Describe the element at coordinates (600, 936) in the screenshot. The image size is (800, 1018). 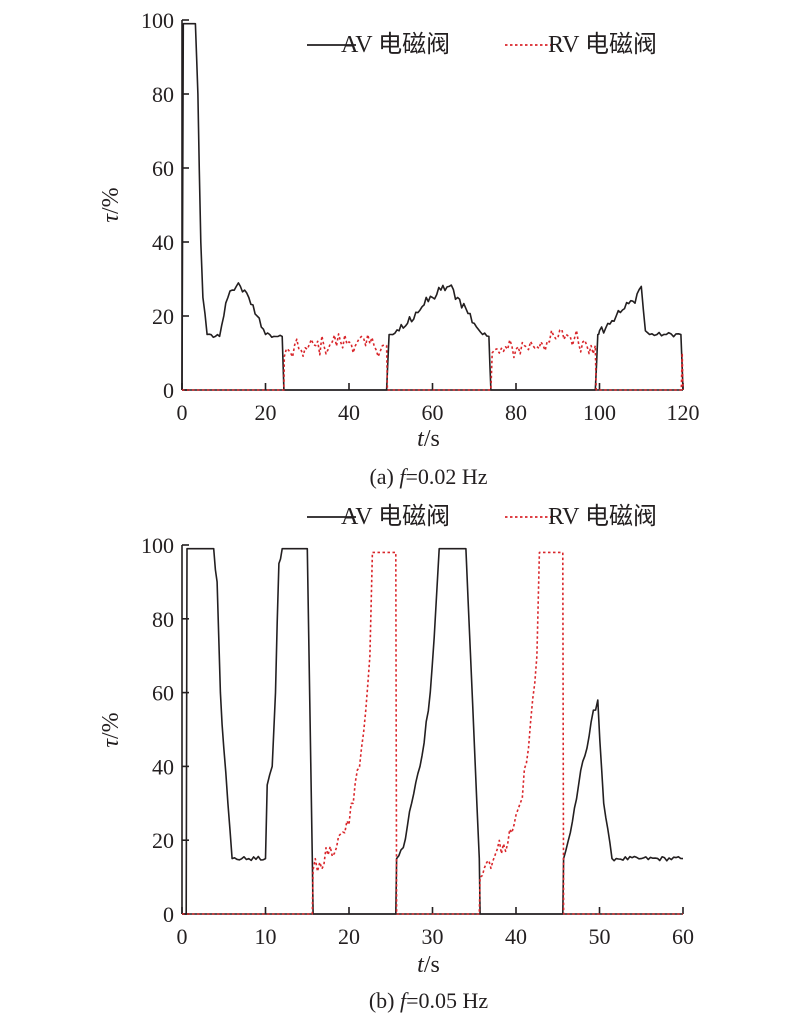
I see `x-tick-label: 50` at that location.